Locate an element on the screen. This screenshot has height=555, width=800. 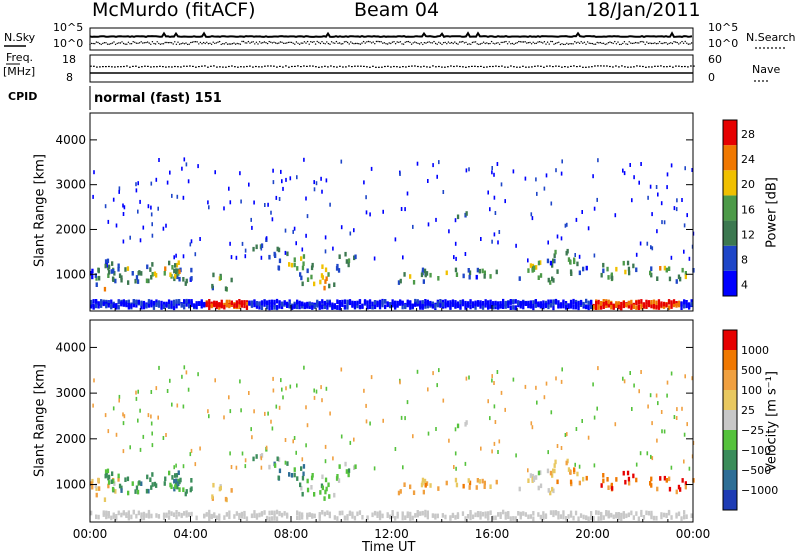
velocity-colorbar-tick: 500 is located at coordinates (751, 370).